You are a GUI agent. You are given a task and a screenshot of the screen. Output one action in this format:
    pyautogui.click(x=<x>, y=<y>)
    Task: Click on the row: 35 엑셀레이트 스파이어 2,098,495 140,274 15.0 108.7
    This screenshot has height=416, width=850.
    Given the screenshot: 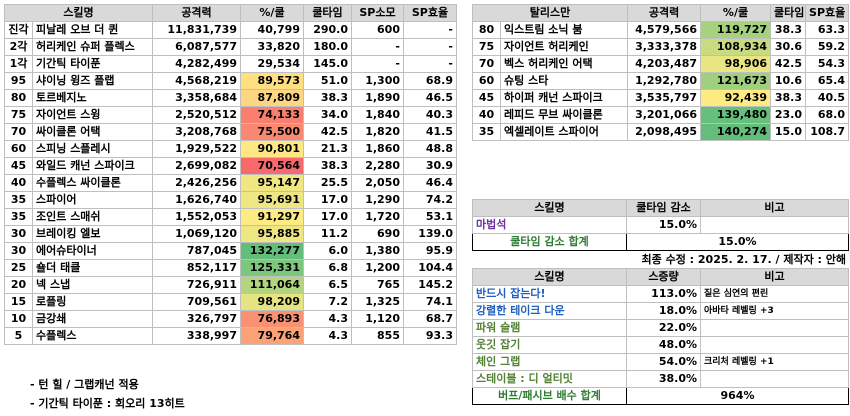 What is the action you would take?
    pyautogui.click(x=661, y=132)
    